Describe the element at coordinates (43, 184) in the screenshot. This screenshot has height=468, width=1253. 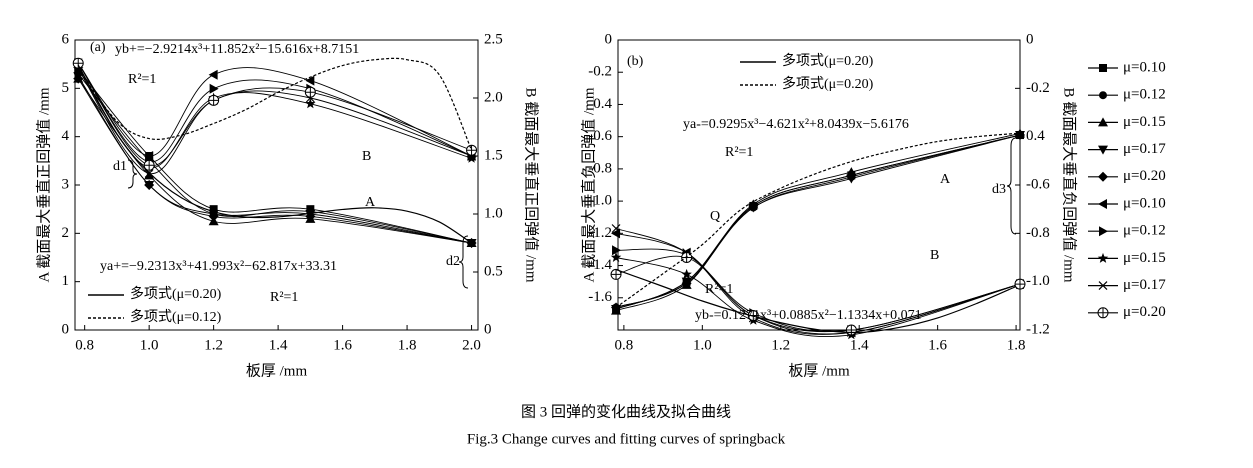
I see `y-axis-label: A 截面最大垂直正回弹值 /mm` at that location.